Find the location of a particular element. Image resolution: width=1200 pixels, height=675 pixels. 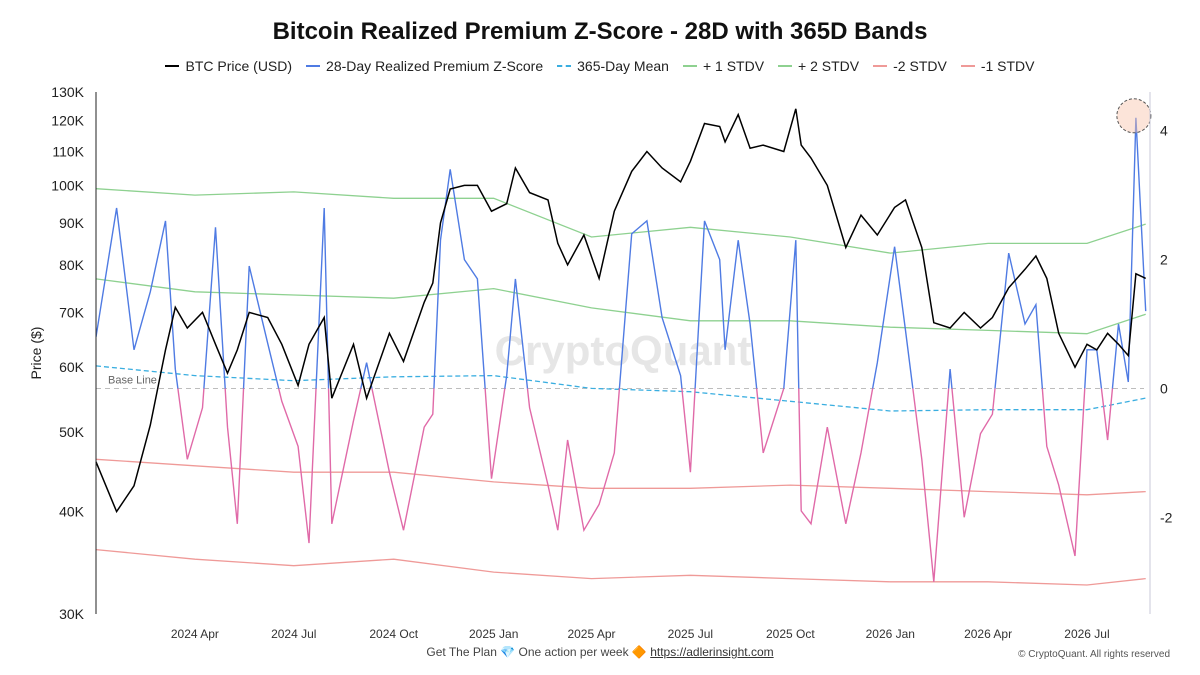

legend-label: 28-Day Realized Premium Z-Score is located at coordinates (435, 66).